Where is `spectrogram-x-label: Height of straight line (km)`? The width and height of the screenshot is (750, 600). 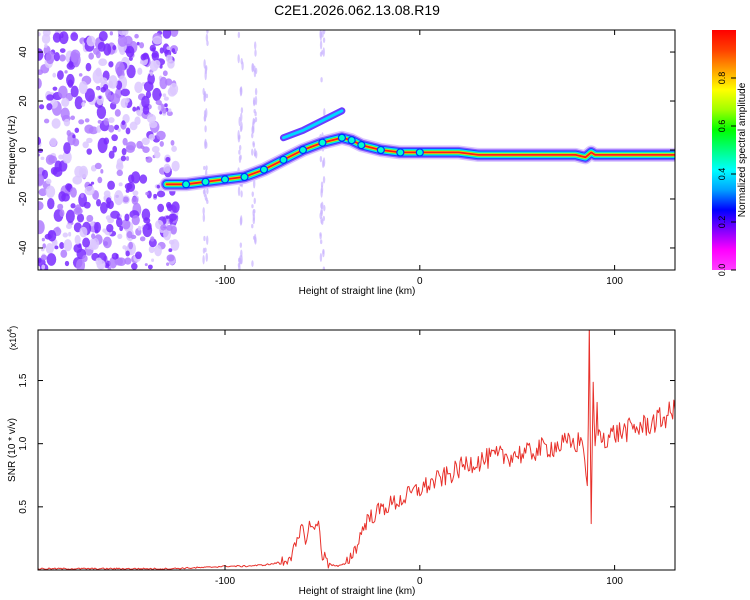 spectrogram-x-label: Height of straight line (km) is located at coordinates (357, 291).